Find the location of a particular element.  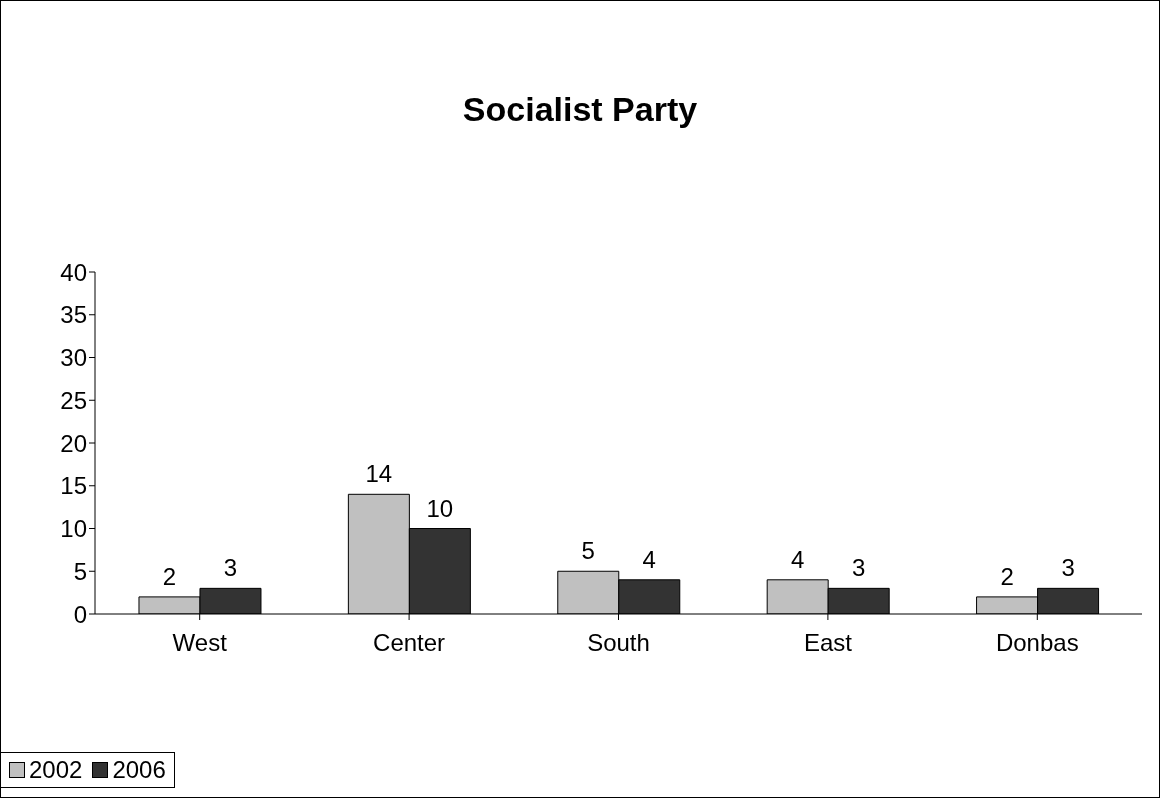

data-label: 5 is located at coordinates (588, 551).